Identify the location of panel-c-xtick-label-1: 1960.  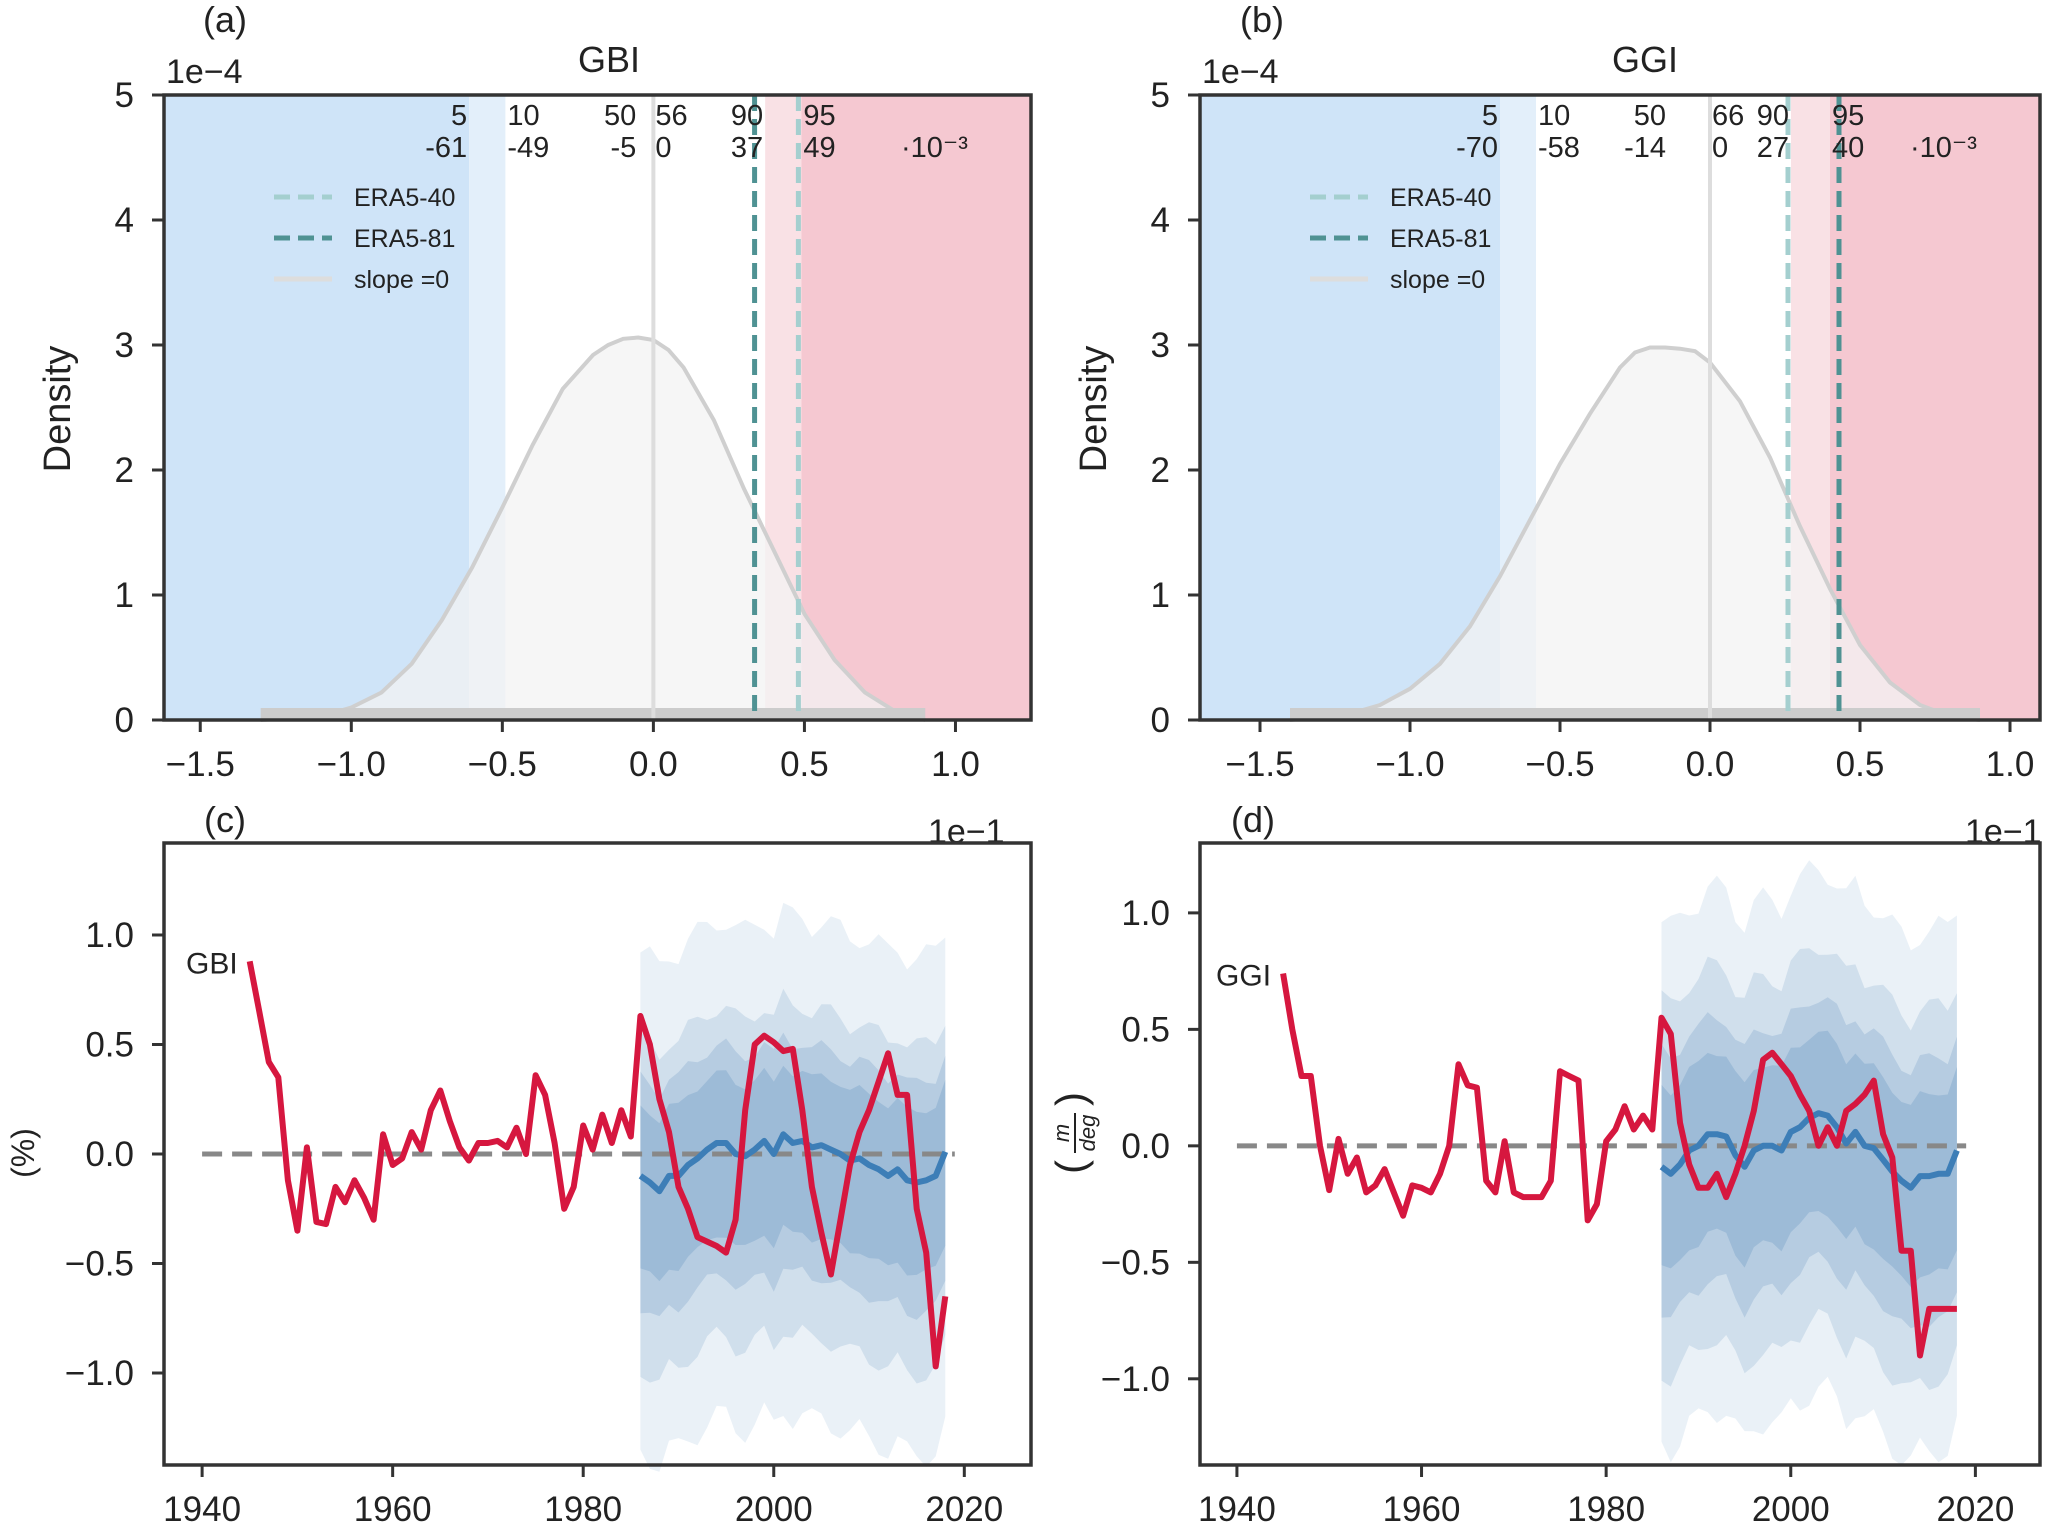
(393, 1509).